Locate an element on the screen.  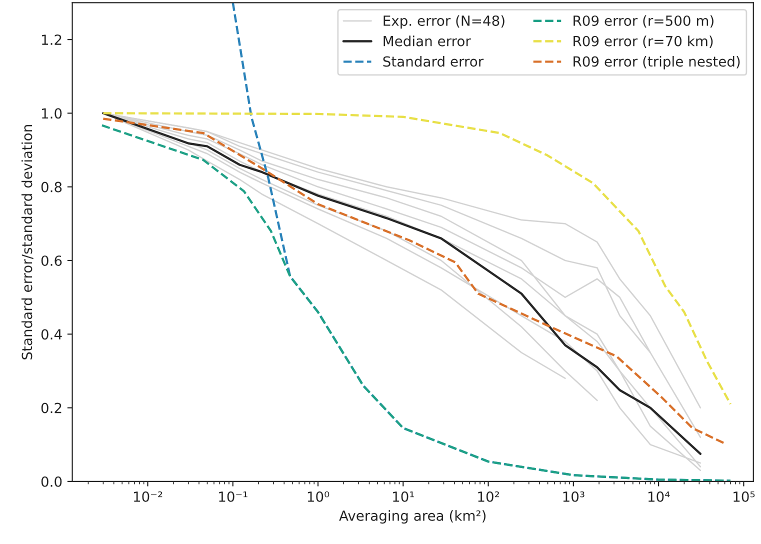
legend-label: Median error is located at coordinates (427, 41).